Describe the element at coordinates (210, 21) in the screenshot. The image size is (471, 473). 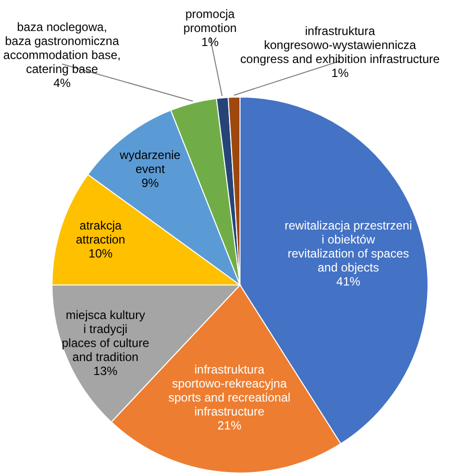
I see `slice-label: promocja promotion` at that location.